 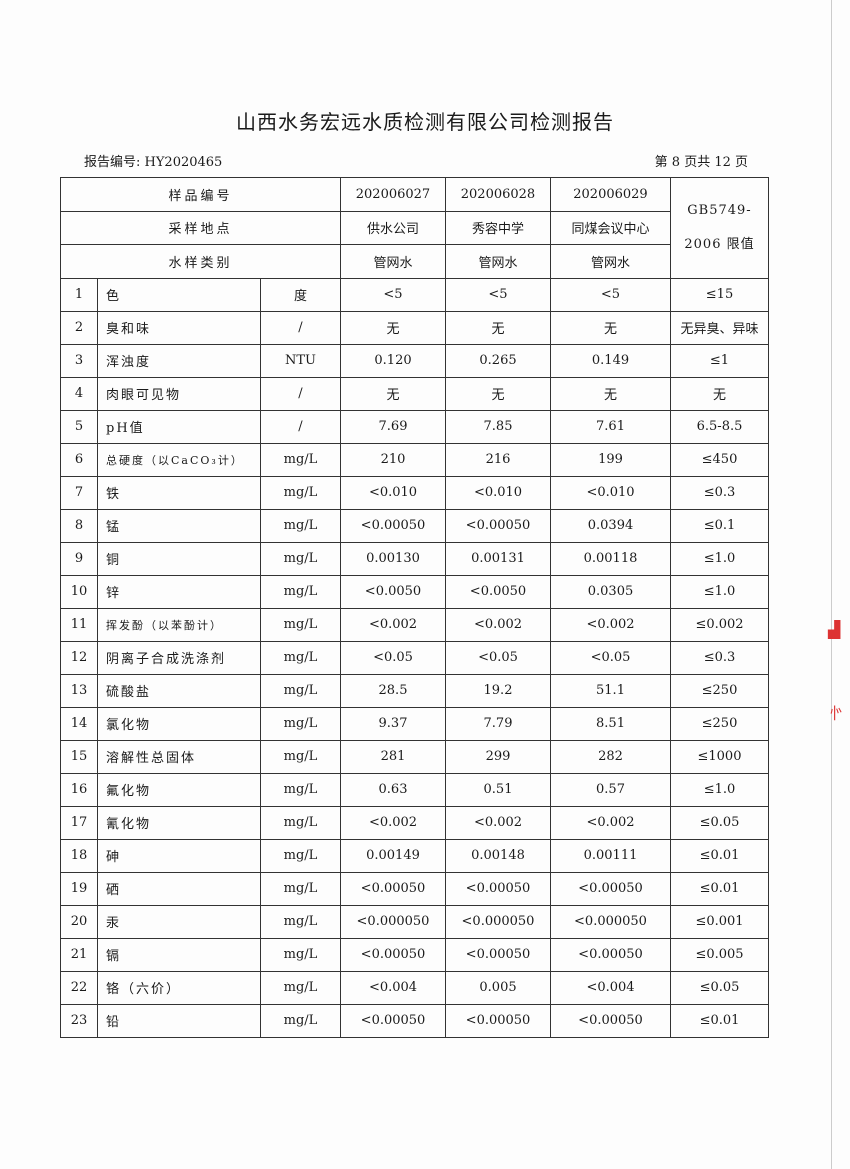 I want to click on value-sample-1: <0.010, so click(x=393, y=492).